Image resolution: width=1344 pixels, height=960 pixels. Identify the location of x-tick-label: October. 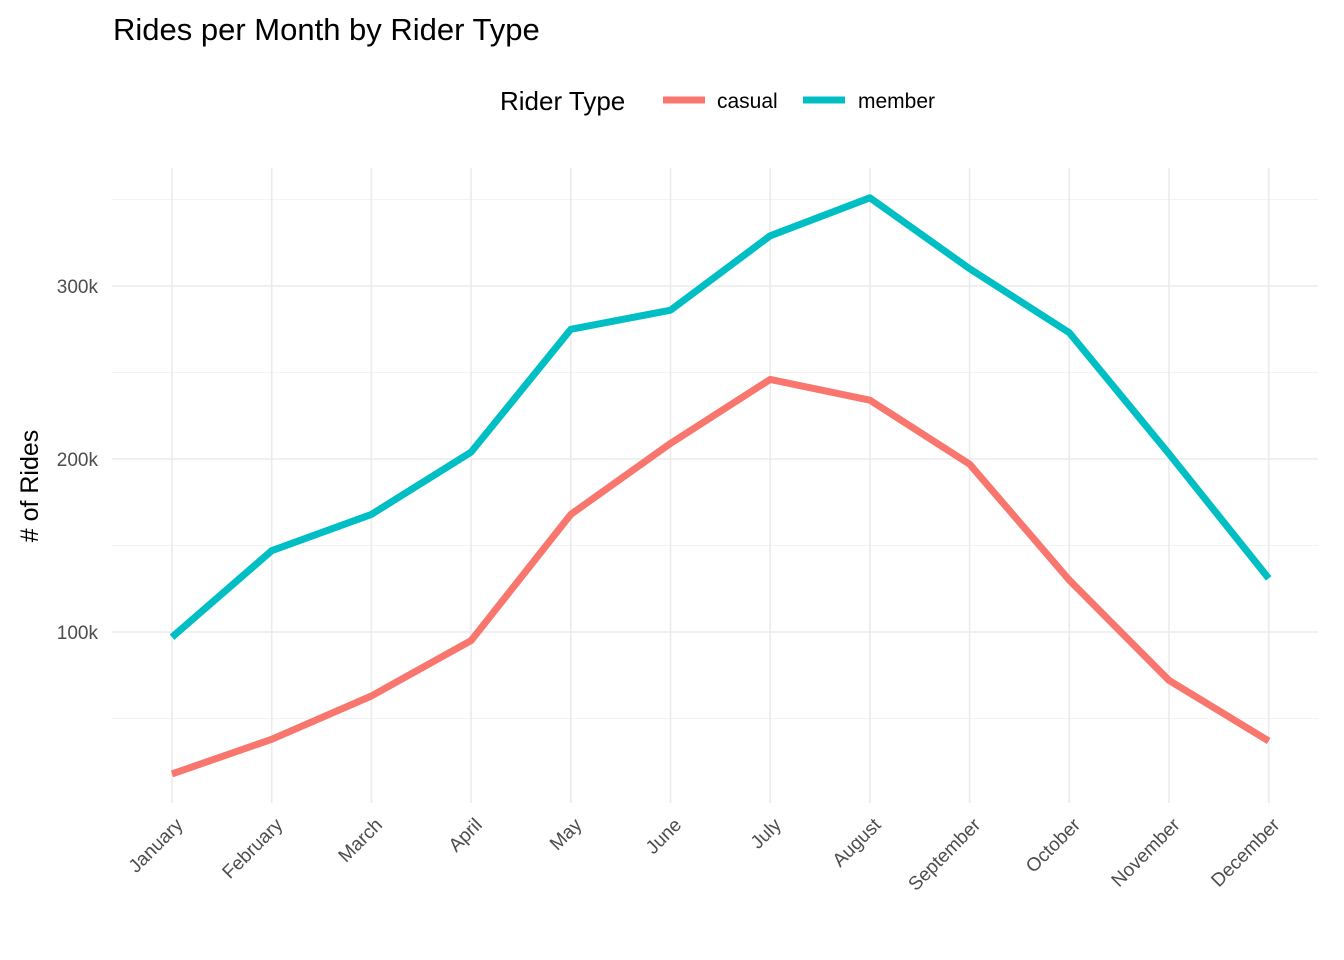
(1053, 845).